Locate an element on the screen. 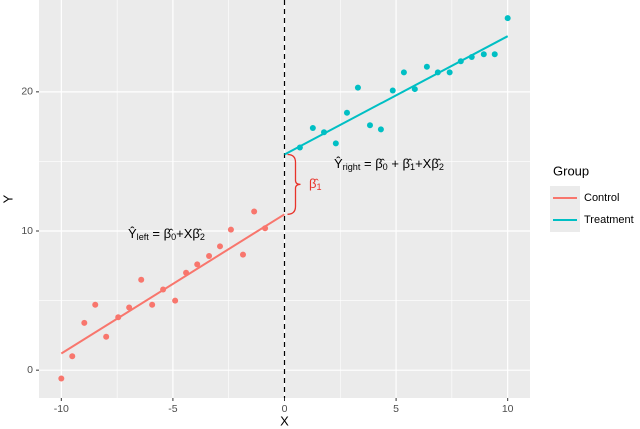 The height and width of the screenshot is (429, 640). annotation-subscript: left is located at coordinates (143, 237).